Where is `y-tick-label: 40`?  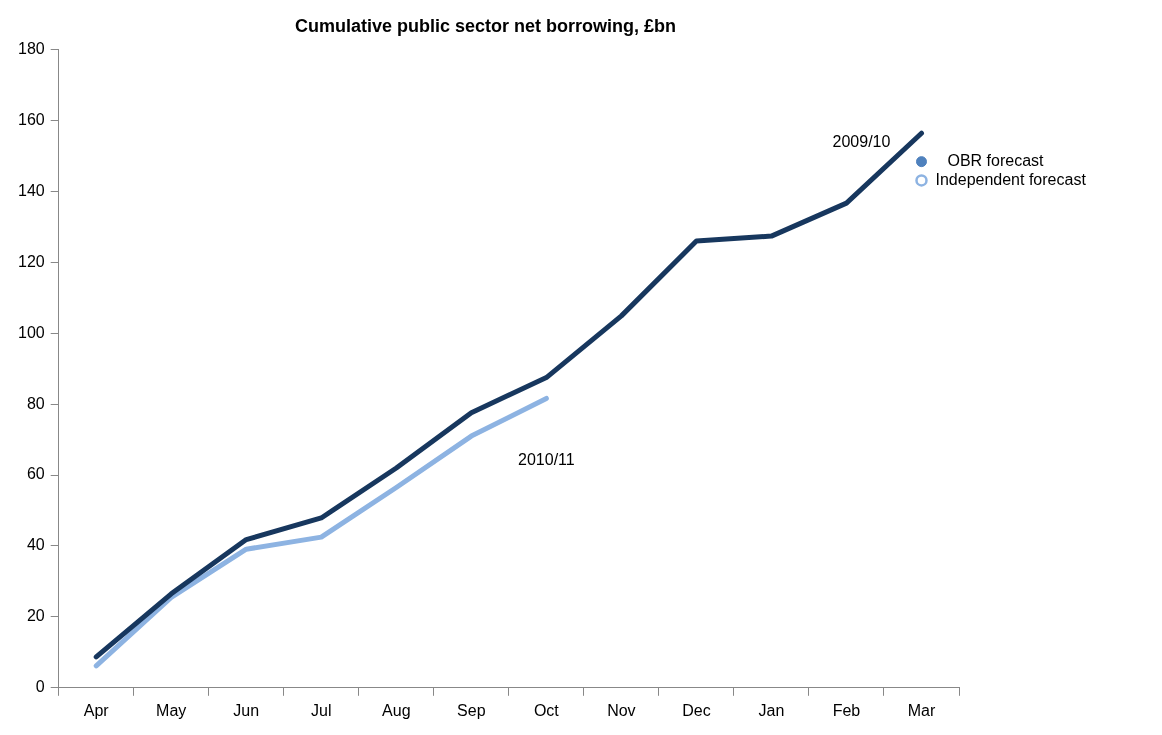
y-tick-label: 40 is located at coordinates (35, 545).